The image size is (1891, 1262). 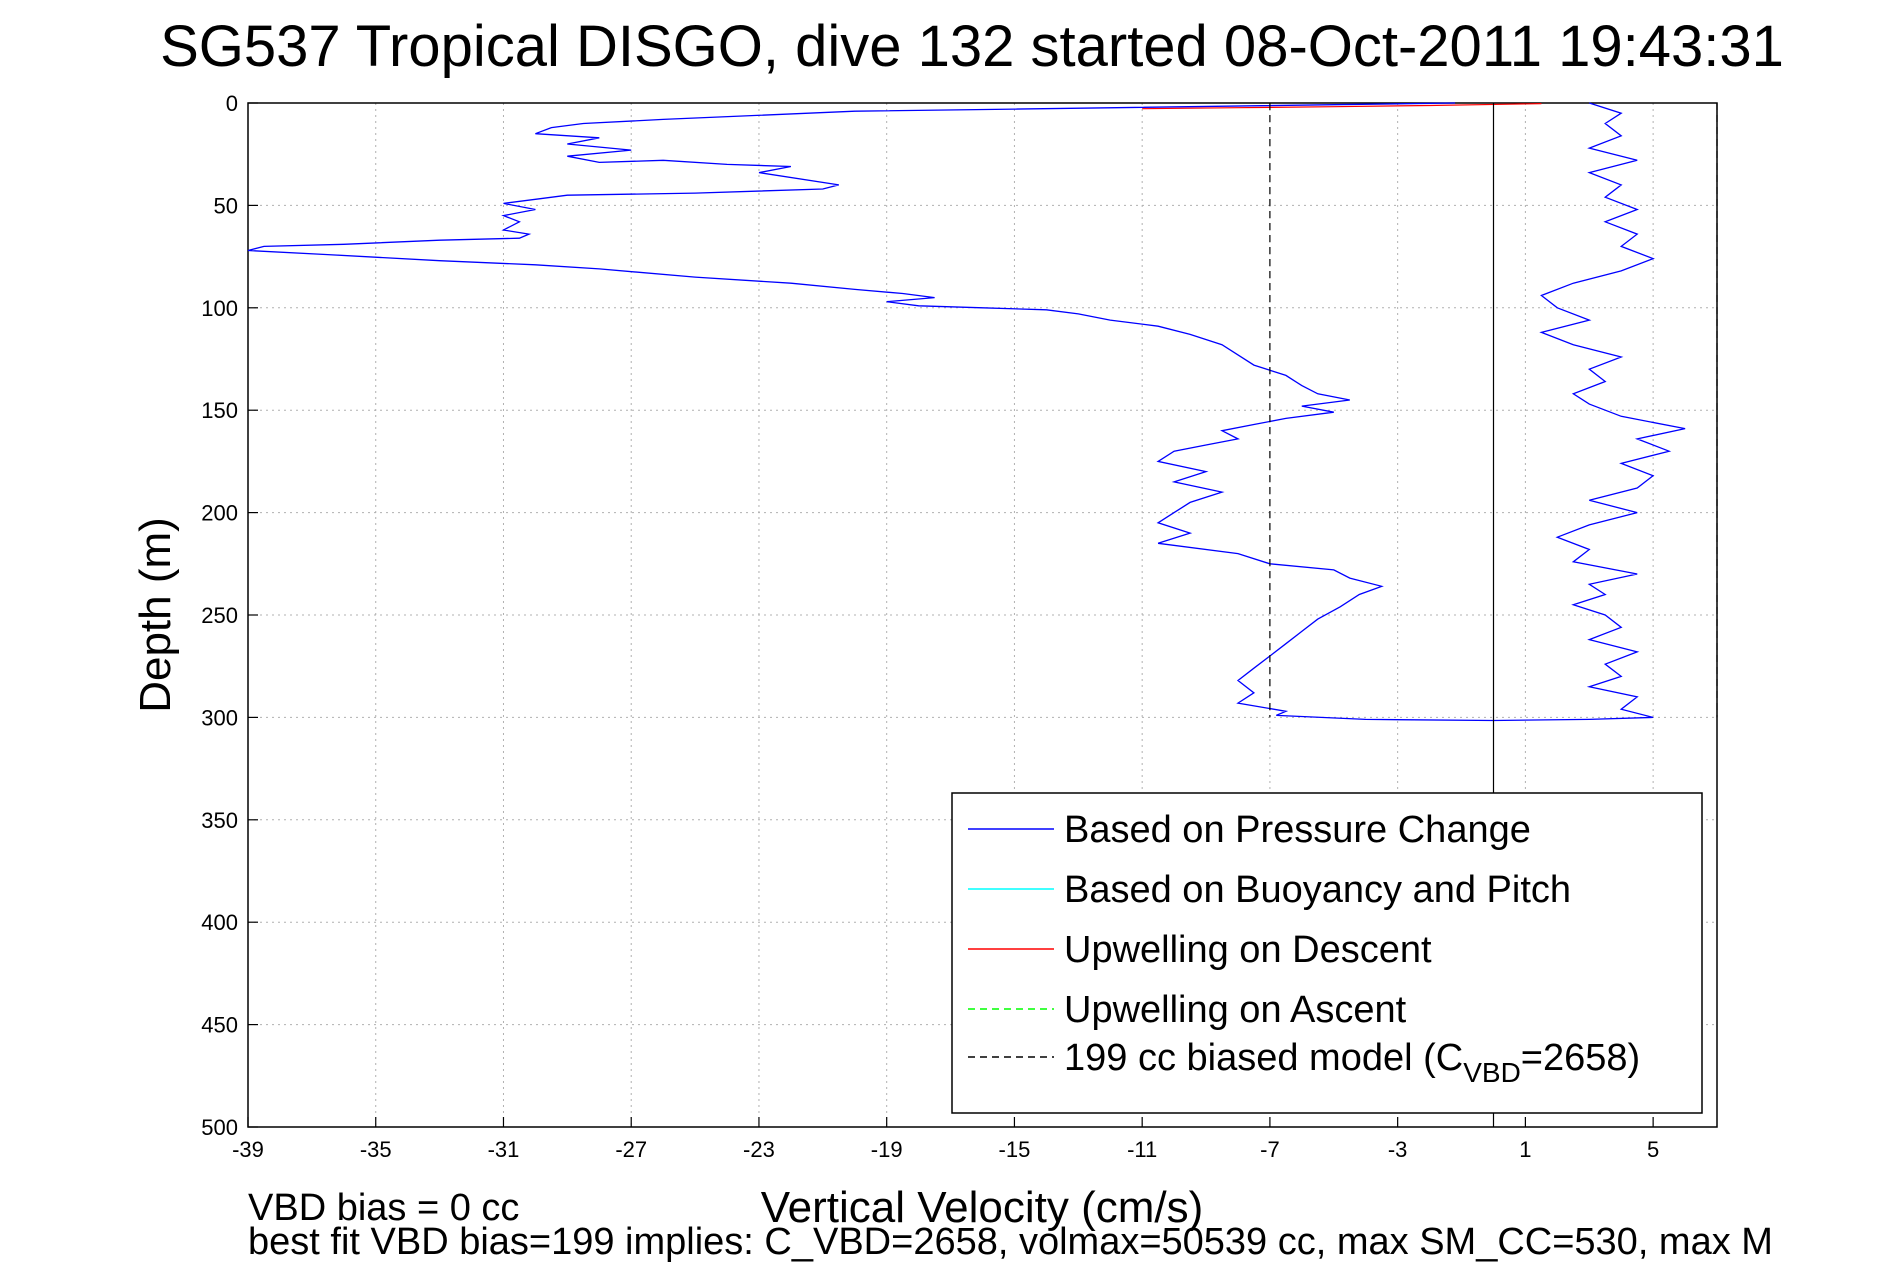 What do you see at coordinates (248, 1149) in the screenshot?
I see `x-tick-label: -39` at bounding box center [248, 1149].